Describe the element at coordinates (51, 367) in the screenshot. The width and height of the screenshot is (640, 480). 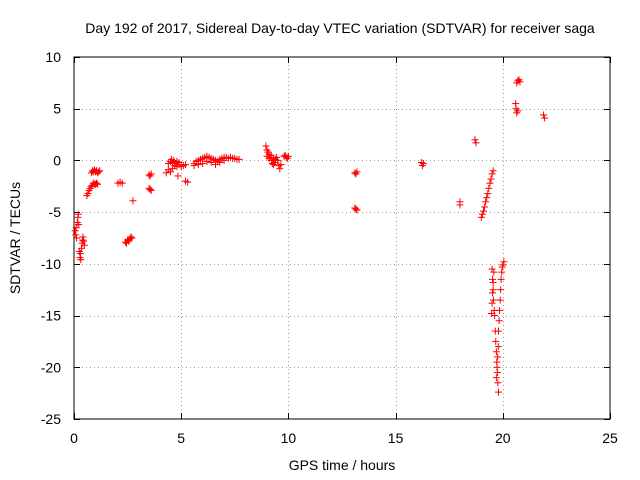
I see `y-tick-label: -20` at that location.